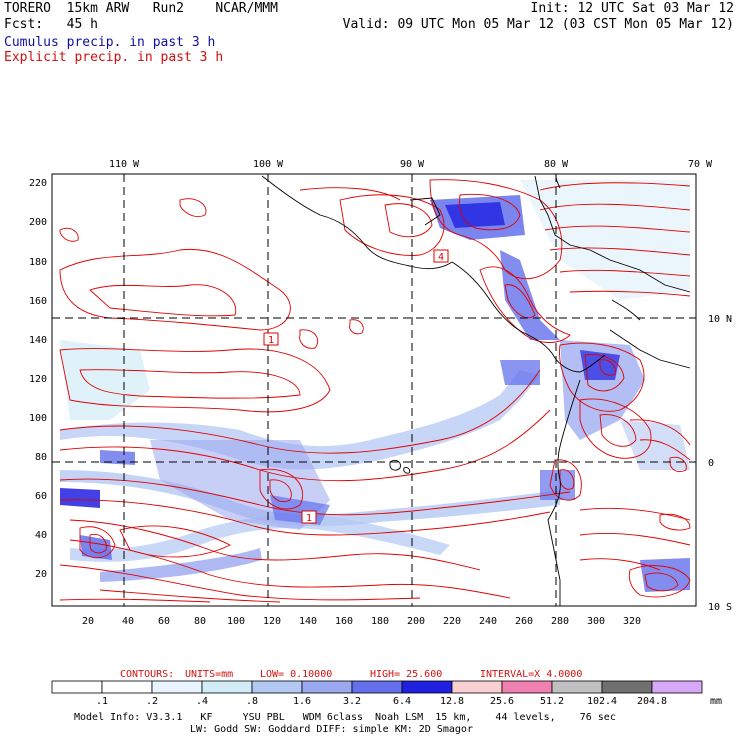 The image size is (740, 740). Describe the element at coordinates (38, 340) in the screenshot. I see `y-tick: 140` at that location.